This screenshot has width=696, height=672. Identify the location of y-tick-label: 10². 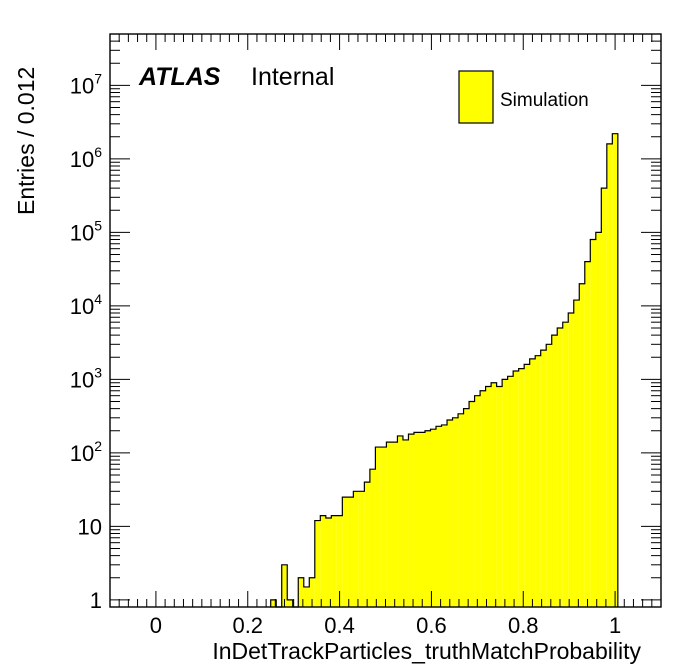
(86, 452).